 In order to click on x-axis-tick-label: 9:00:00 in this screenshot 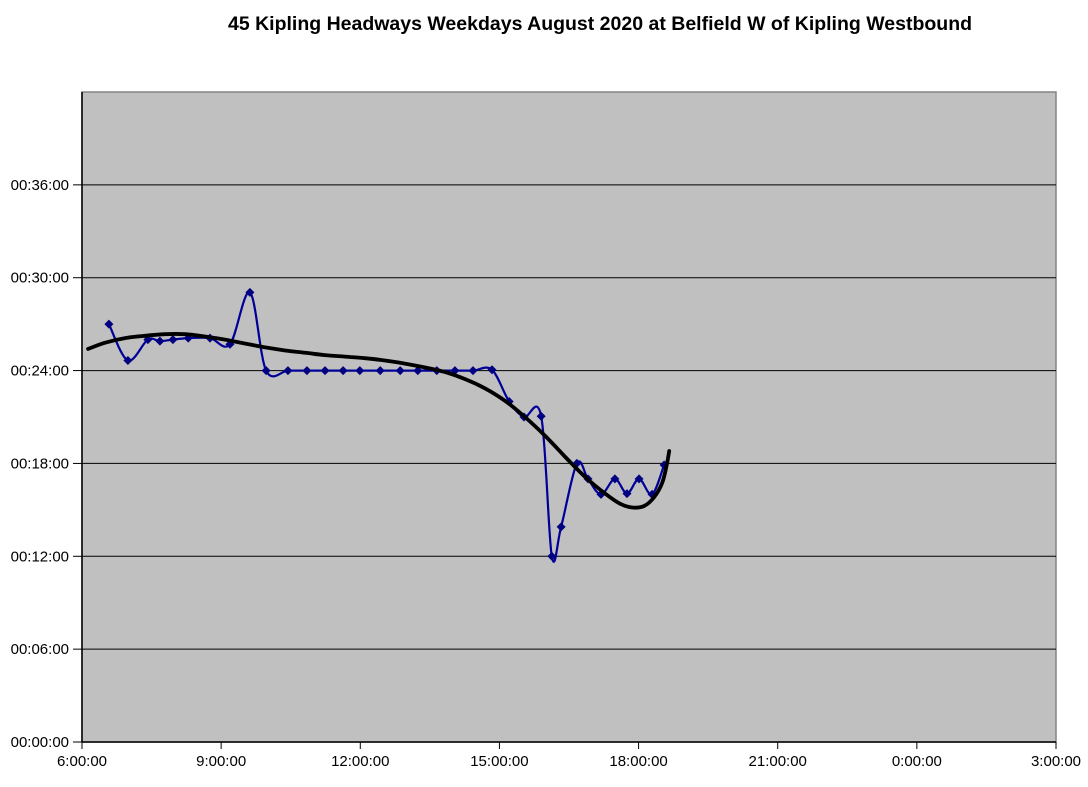, I will do `click(221, 761)`.